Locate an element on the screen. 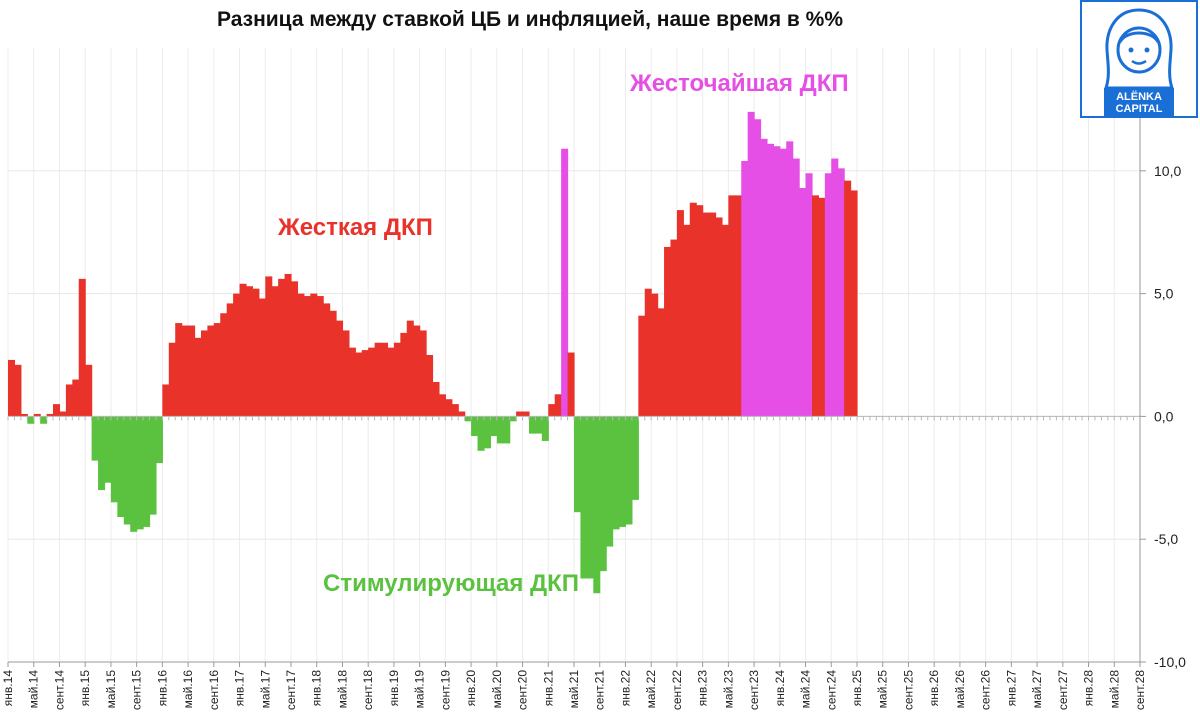 The height and width of the screenshot is (726, 1200). x-tick-label: янв.17 is located at coordinates (240, 688).